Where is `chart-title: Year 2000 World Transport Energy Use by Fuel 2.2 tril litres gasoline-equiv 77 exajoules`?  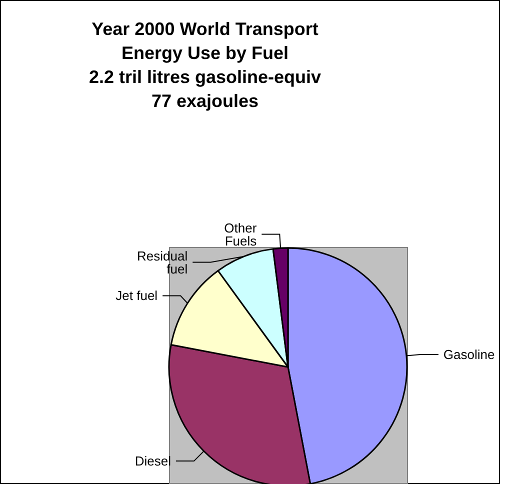
chart-title: Year 2000 World Transport Energy Use by Fuel 2.2 tril litres gasoline-equiv 77 exajoules is located at coordinates (205, 65).